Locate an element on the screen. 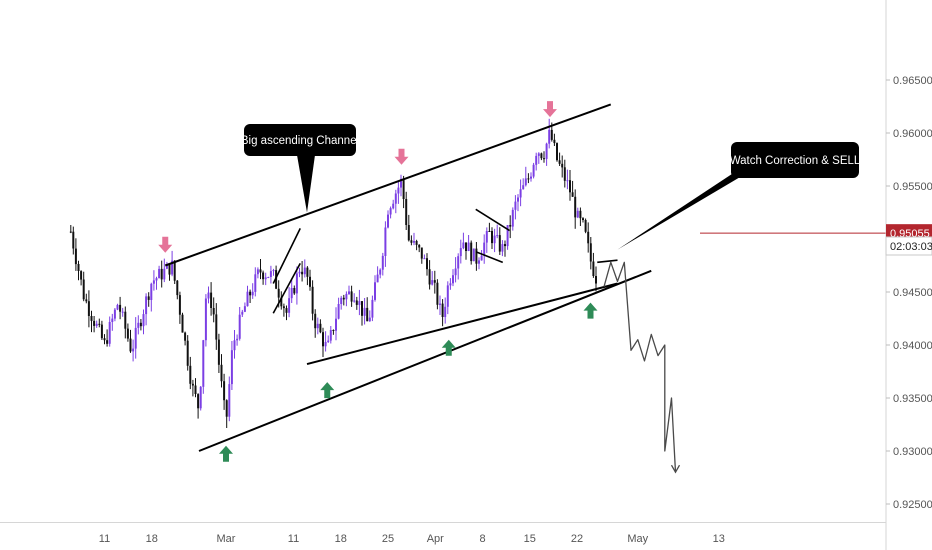  callout-text: Big ascending Channel is located at coordinates (300, 141).